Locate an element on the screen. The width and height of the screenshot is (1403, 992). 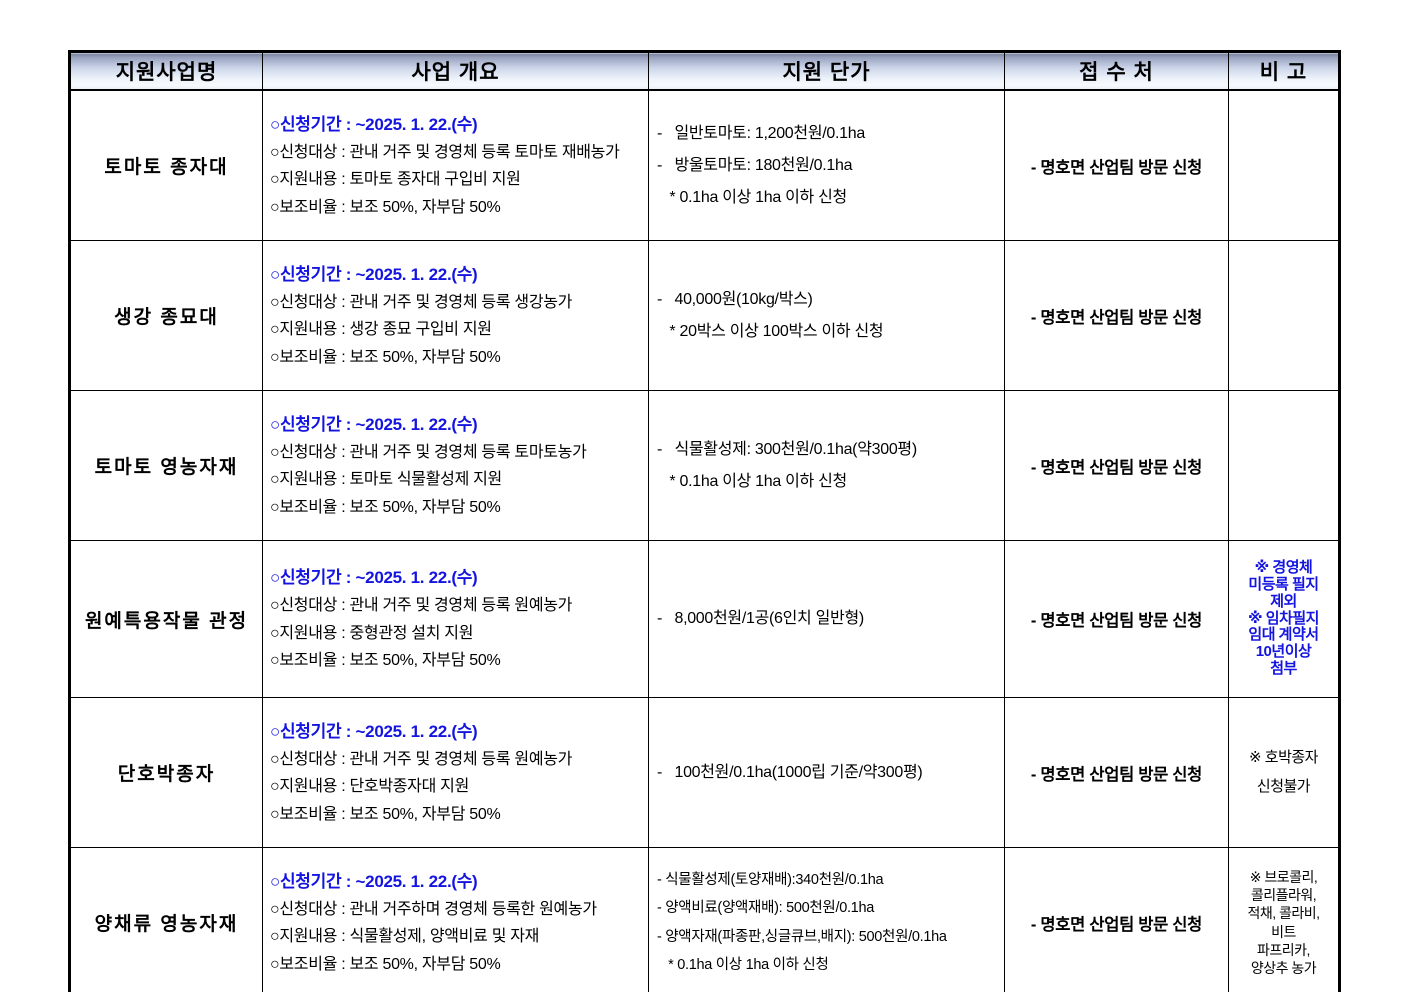
remark-line: 제외 is located at coordinates (1283, 601).